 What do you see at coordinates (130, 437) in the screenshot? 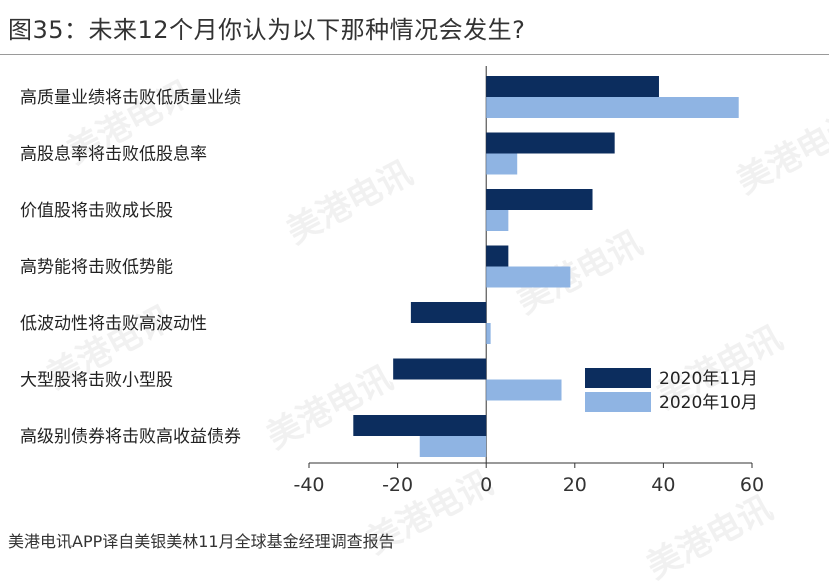
I see `category-label: 高级别债券将击败高收益债券` at bounding box center [130, 437].